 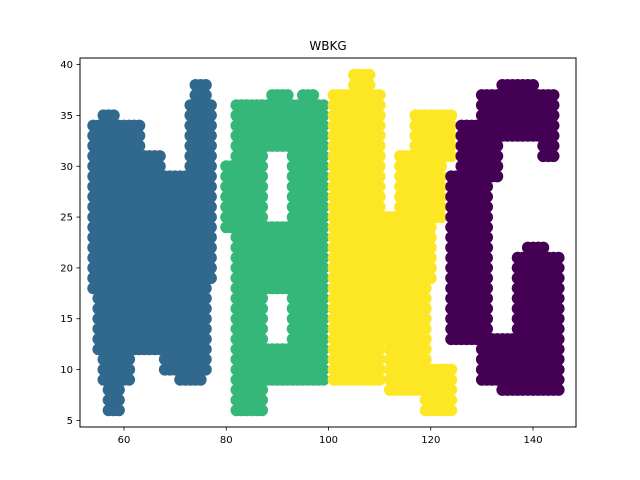 What do you see at coordinates (328, 440) in the screenshot?
I see `x-tick-label: 100` at bounding box center [328, 440].